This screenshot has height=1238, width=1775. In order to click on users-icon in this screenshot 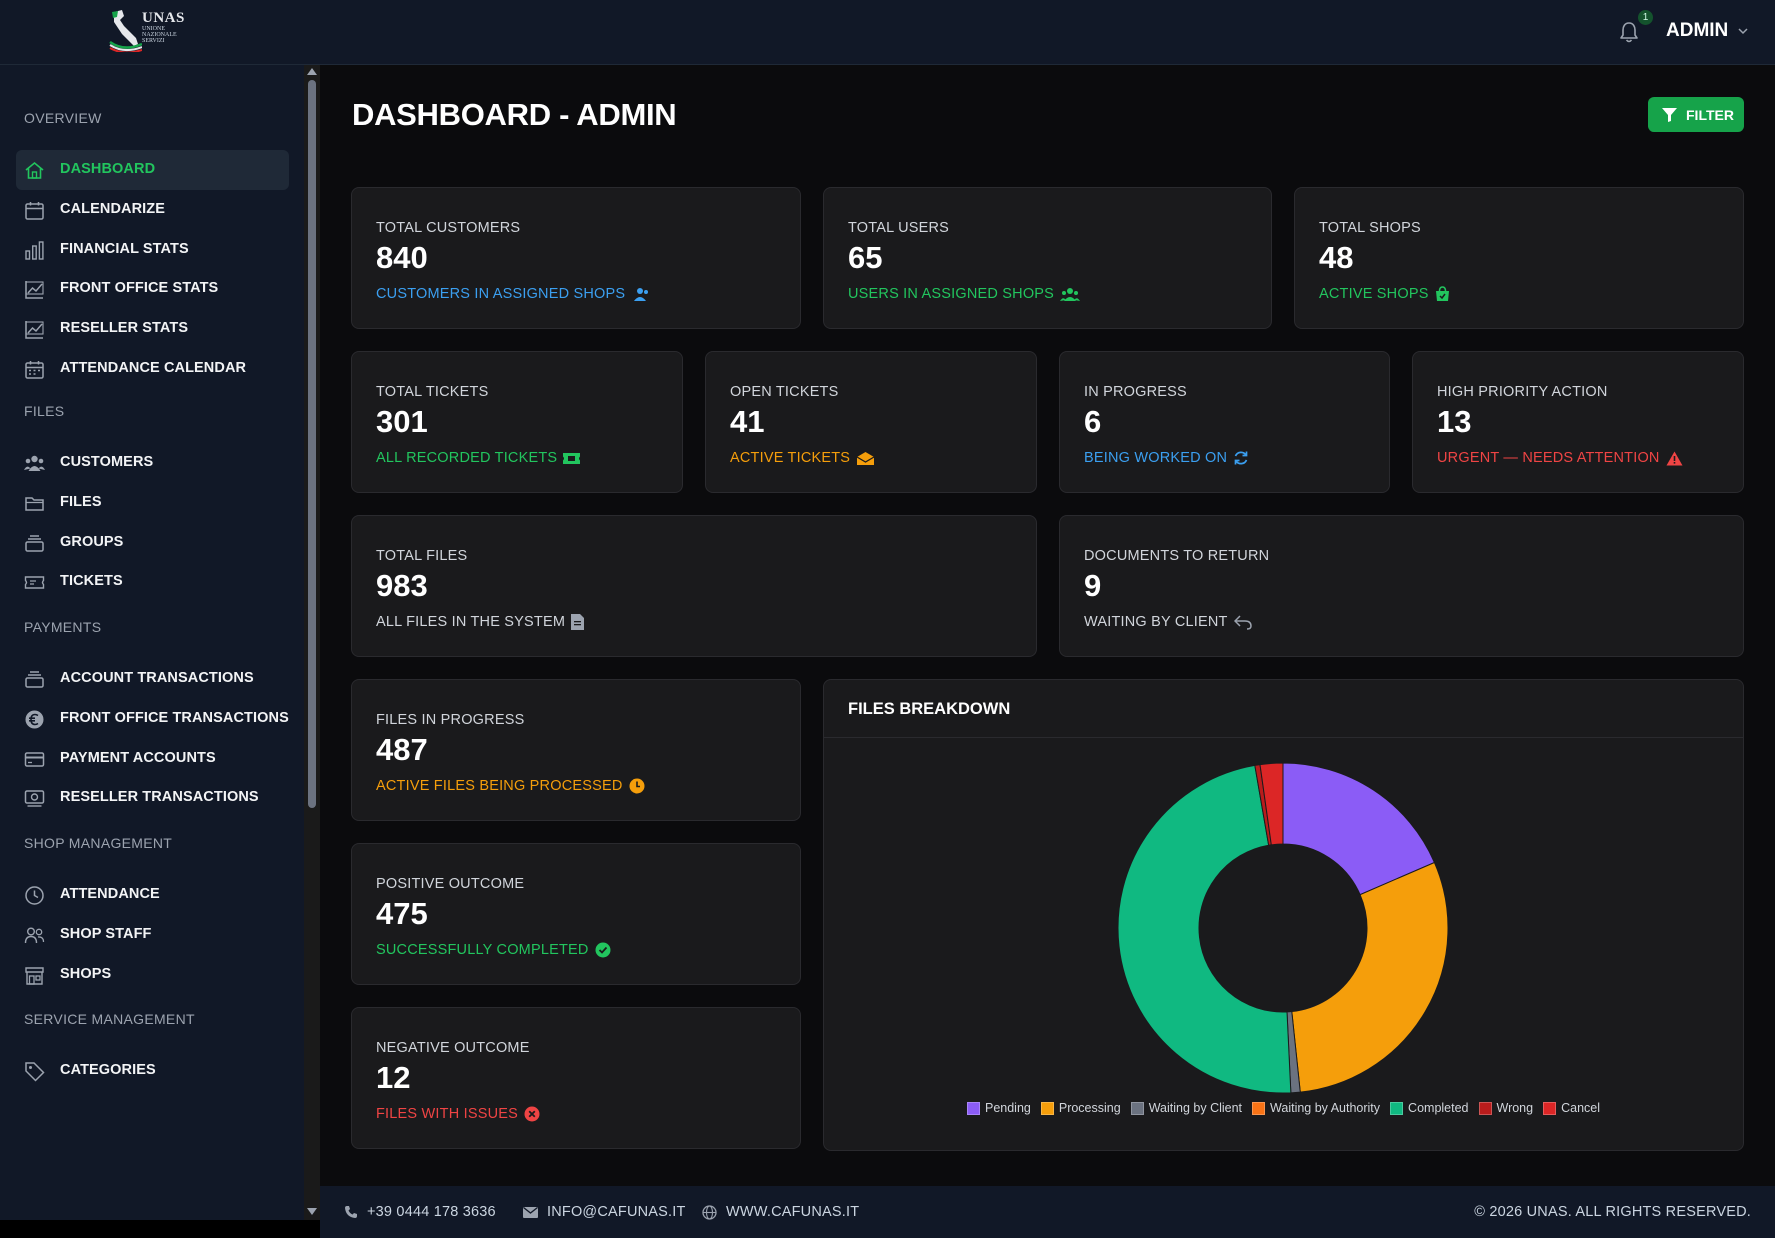, I will do `click(1070, 294)`.